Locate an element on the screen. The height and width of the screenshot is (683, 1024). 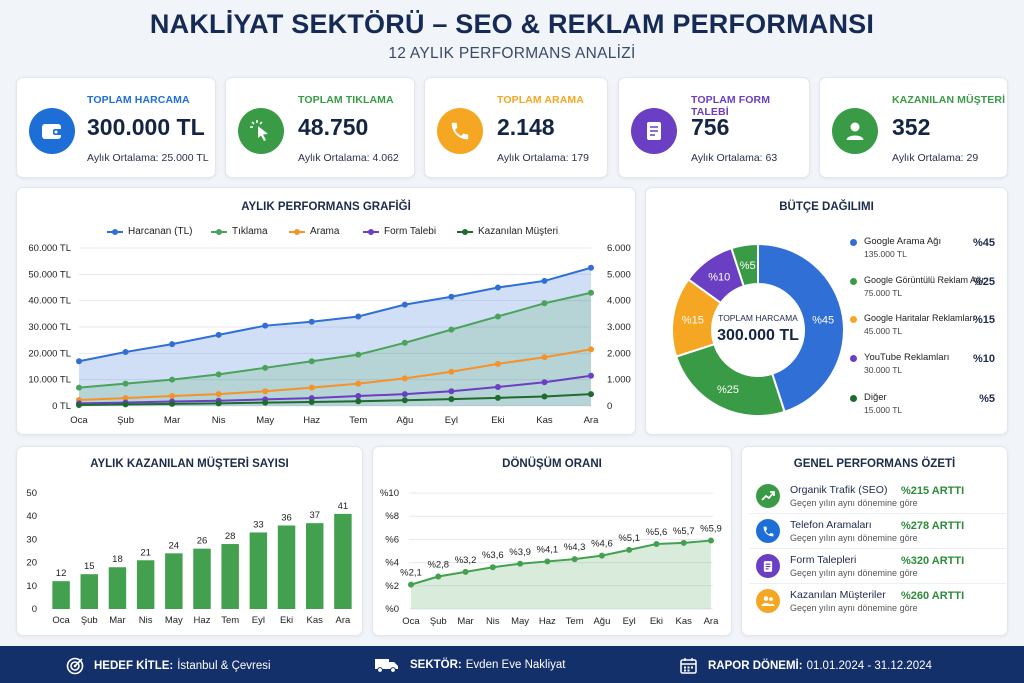
y-left-tick-label: 0 TL is located at coordinates (61, 406).